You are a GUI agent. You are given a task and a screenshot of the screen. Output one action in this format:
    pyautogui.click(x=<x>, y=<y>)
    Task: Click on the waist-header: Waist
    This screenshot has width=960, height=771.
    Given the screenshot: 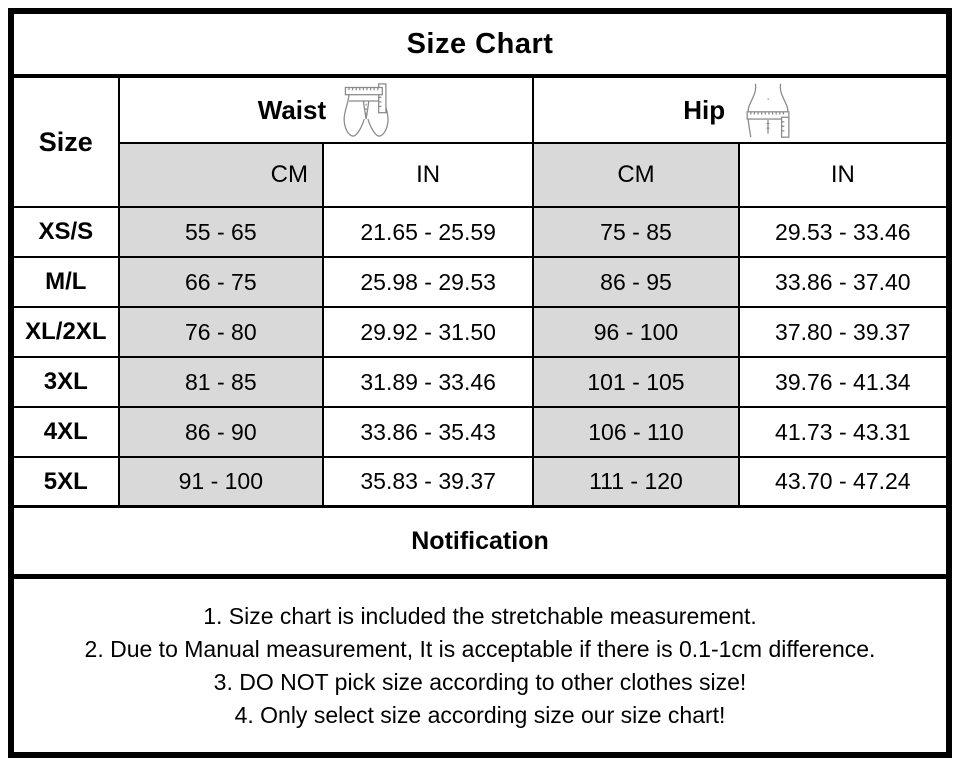 What is the action you would take?
    pyautogui.click(x=327, y=111)
    